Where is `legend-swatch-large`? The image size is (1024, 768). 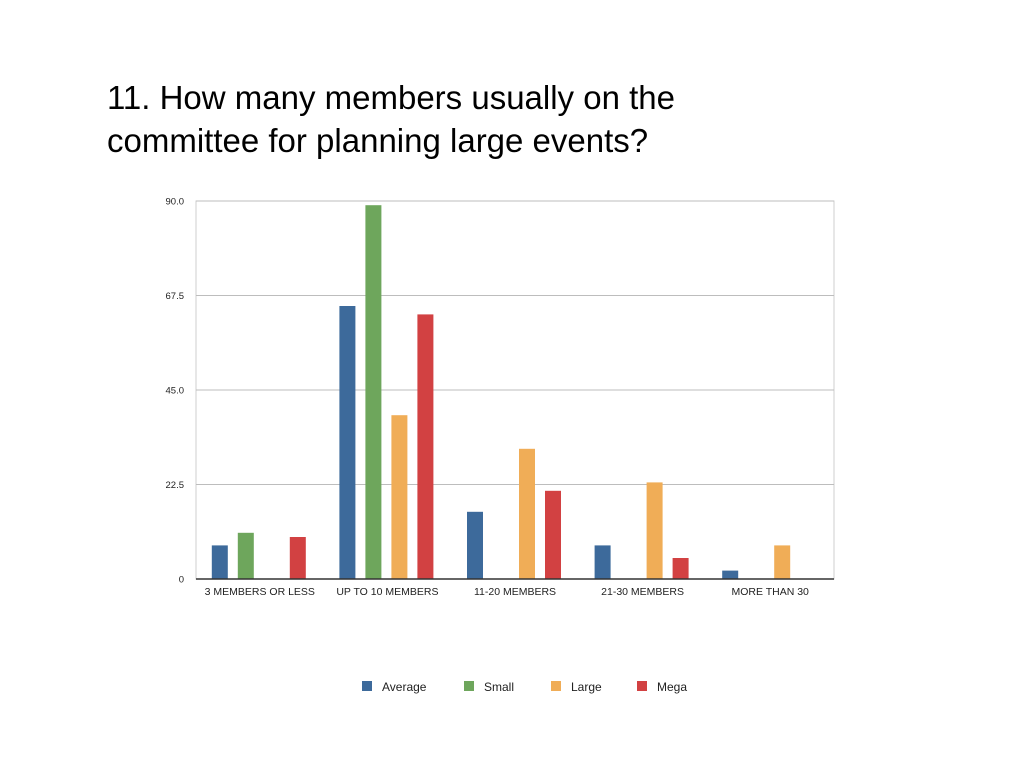
legend-swatch-large is located at coordinates (556, 686).